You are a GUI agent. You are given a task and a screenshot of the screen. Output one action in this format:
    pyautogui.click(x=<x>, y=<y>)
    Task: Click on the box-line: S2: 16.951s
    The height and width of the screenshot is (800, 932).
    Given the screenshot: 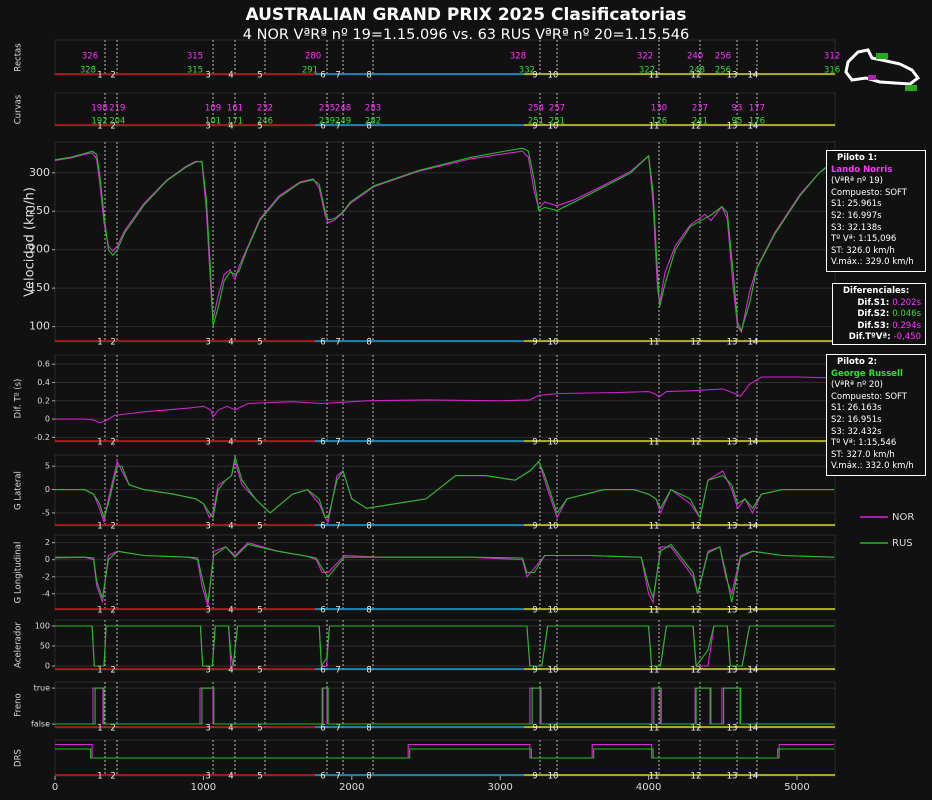 What is the action you would take?
    pyautogui.click(x=856, y=419)
    